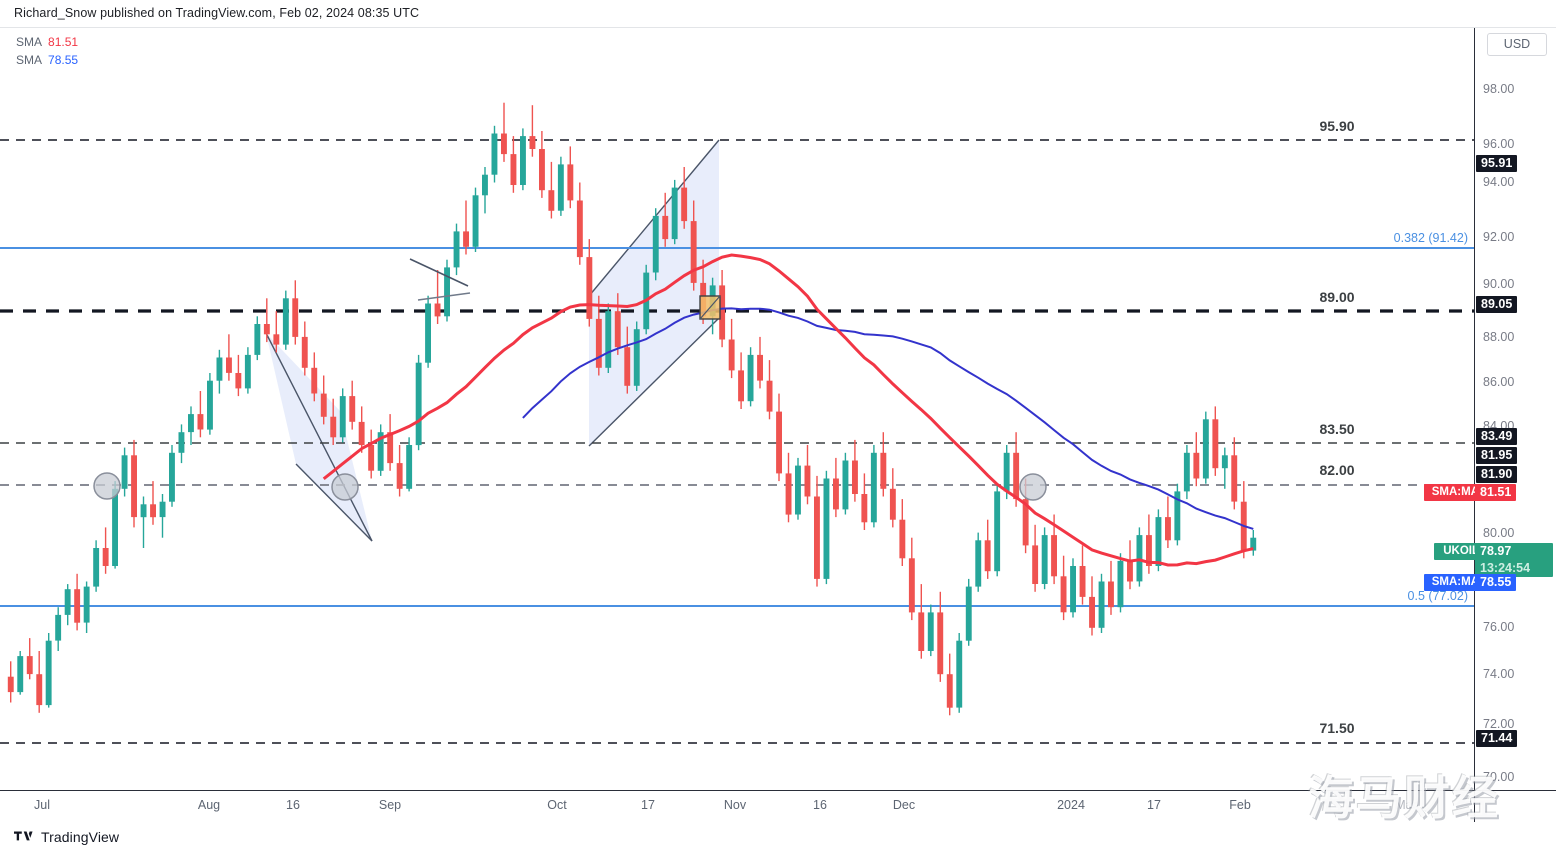 This screenshot has width=1556, height=857. What do you see at coordinates (778, 839) in the screenshot?
I see `footer: TradingView` at bounding box center [778, 839].